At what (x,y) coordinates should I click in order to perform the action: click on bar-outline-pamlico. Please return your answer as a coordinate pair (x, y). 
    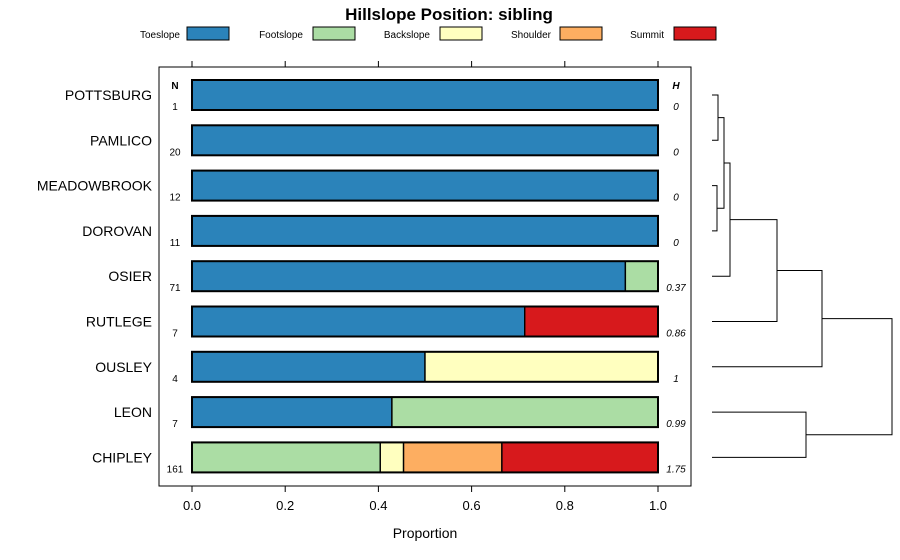
    Looking at the image, I should click on (425, 140).